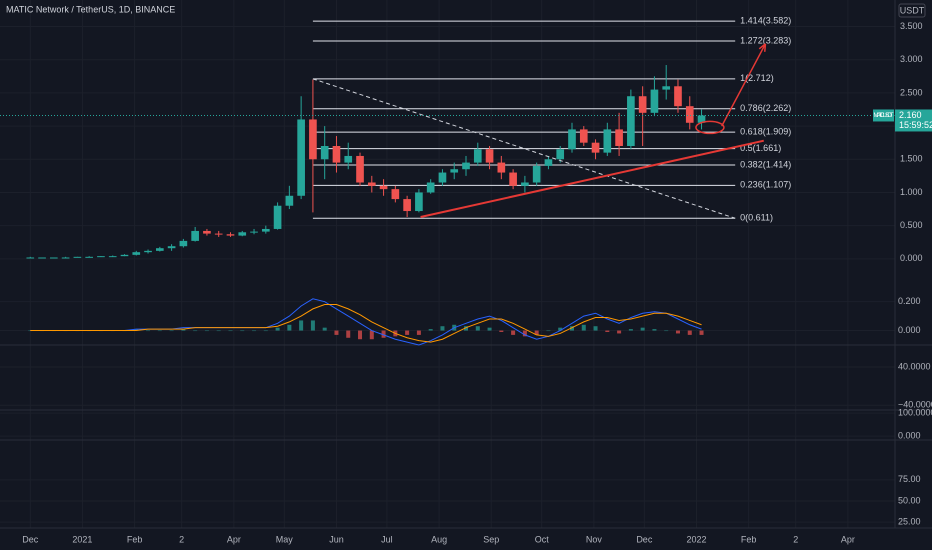  I want to click on pane-tick-label: 25.00, so click(909, 521).